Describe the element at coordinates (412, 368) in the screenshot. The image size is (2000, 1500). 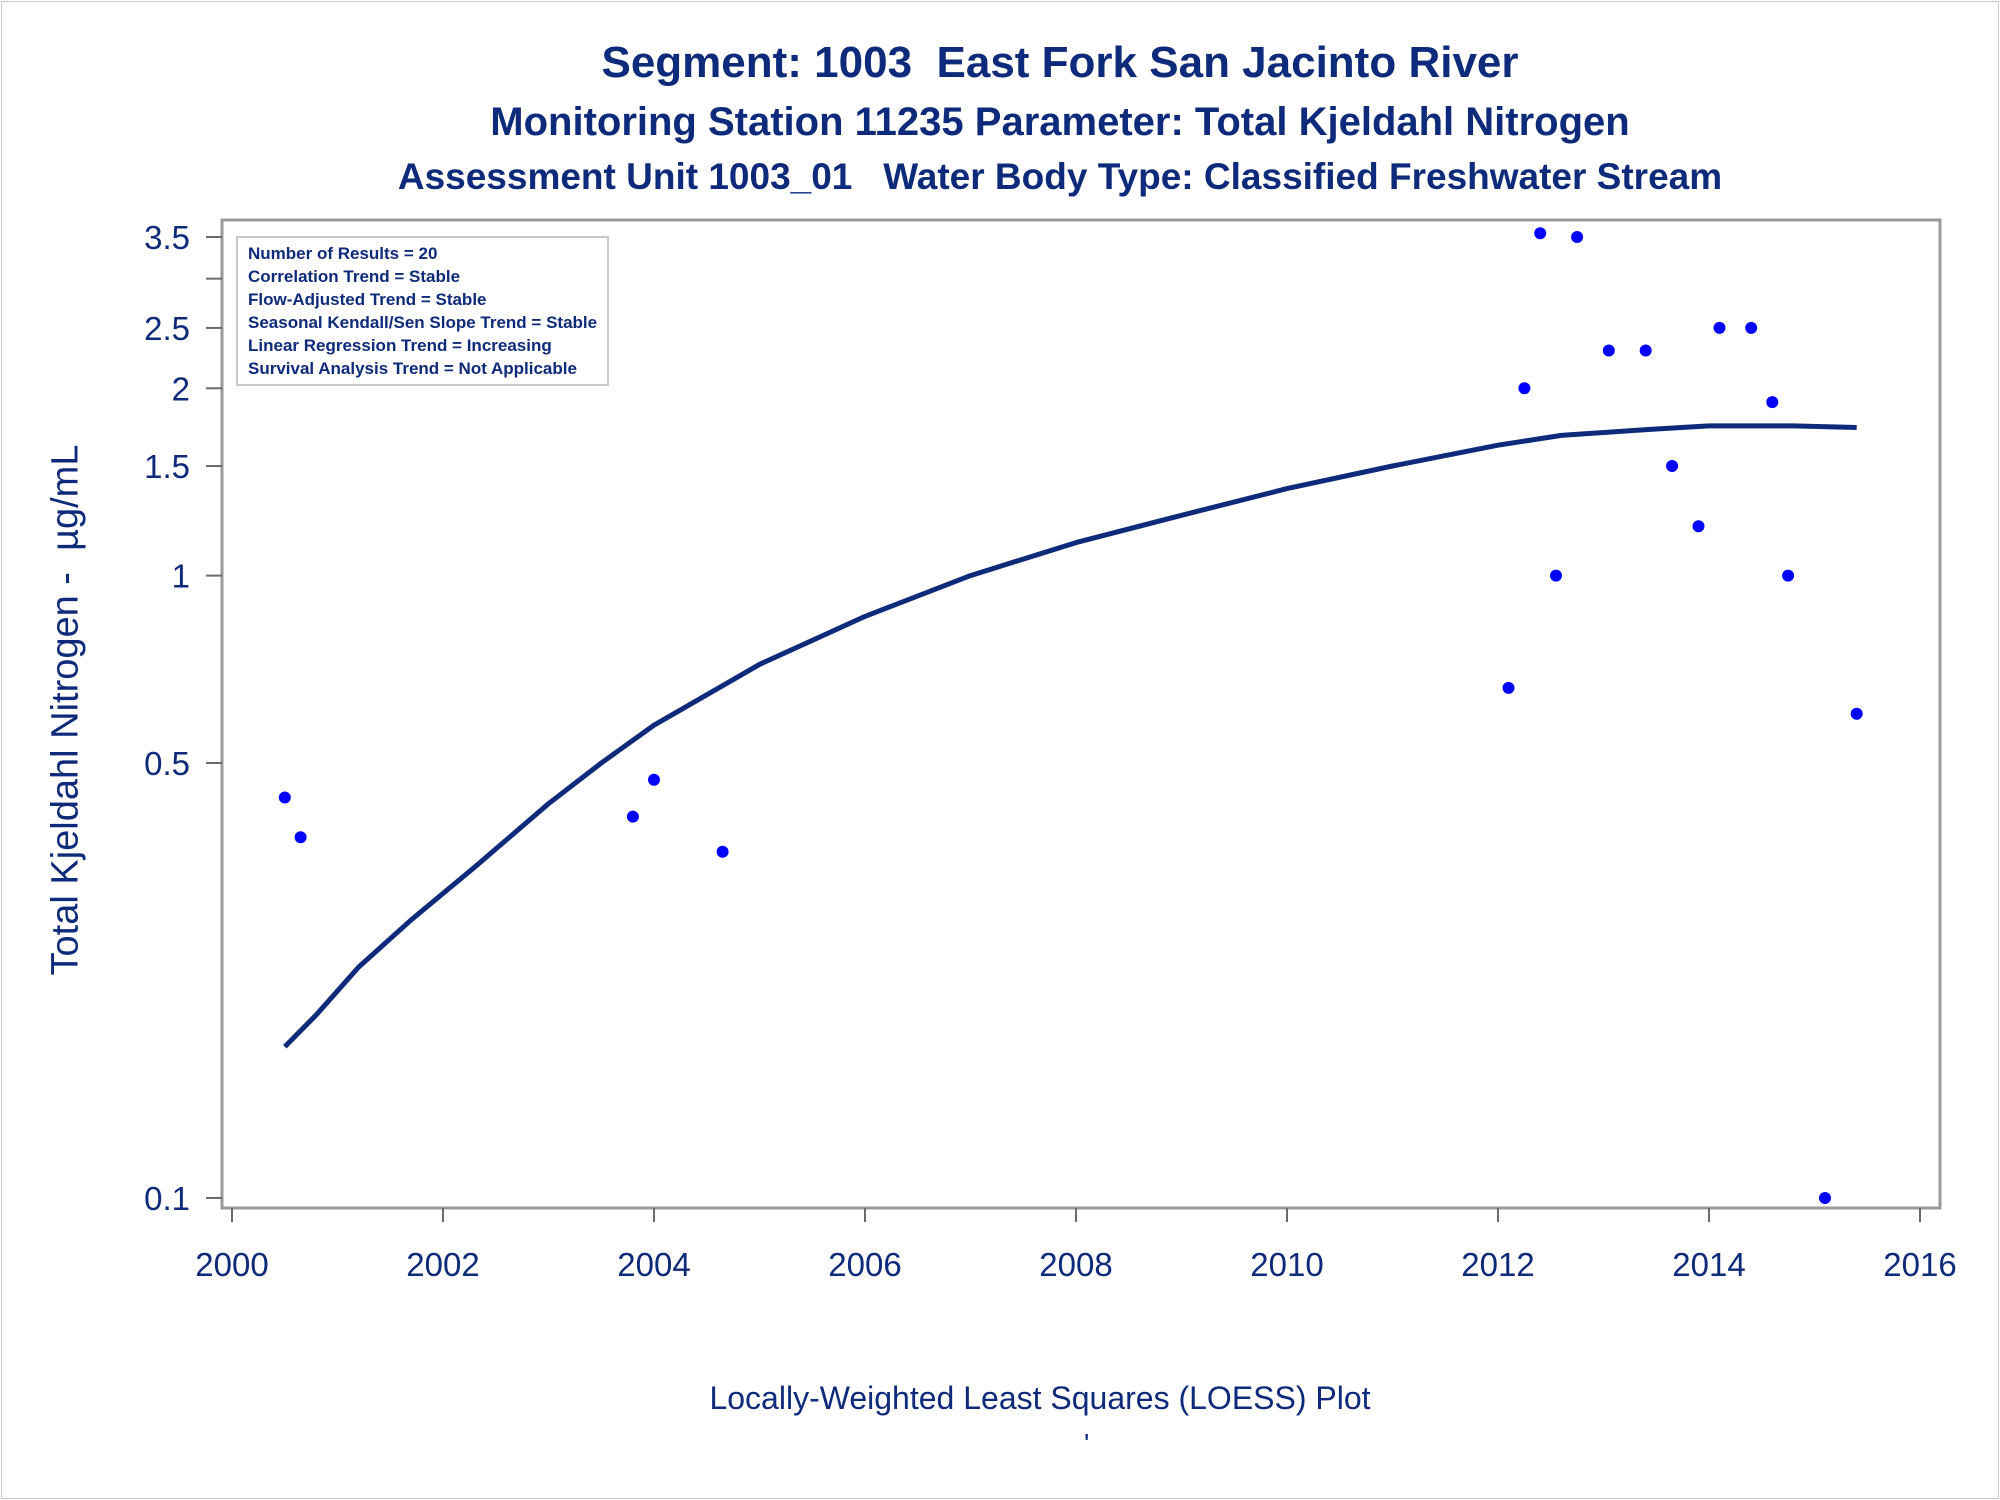
I see `summary-line: Survival Analysis Trend = Not Applicable` at that location.